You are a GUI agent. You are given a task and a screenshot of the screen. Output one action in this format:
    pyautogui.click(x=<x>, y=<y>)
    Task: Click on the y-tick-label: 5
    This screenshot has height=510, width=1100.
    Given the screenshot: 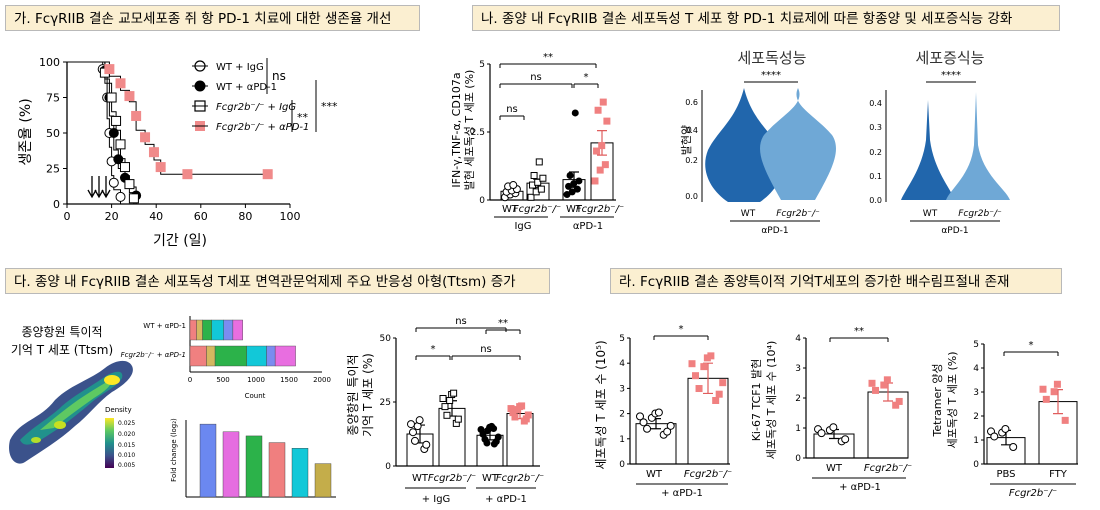 What is the action you would take?
    pyautogui.click(x=622, y=339)
    